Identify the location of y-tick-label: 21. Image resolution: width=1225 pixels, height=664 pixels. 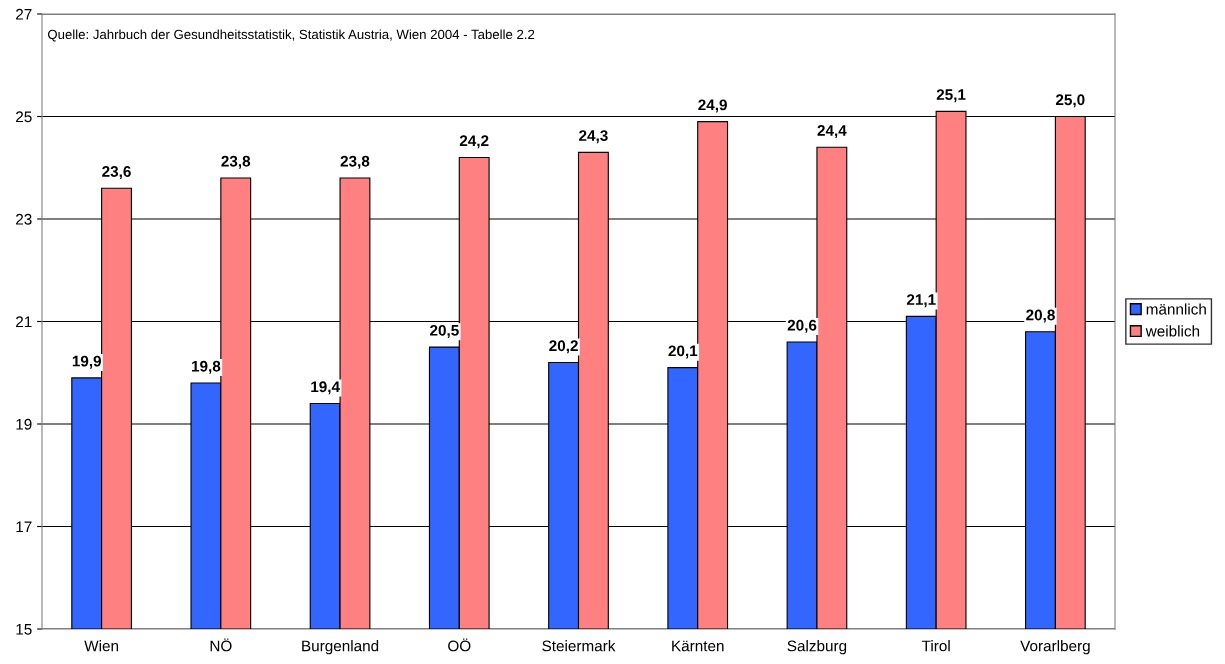
(24, 322).